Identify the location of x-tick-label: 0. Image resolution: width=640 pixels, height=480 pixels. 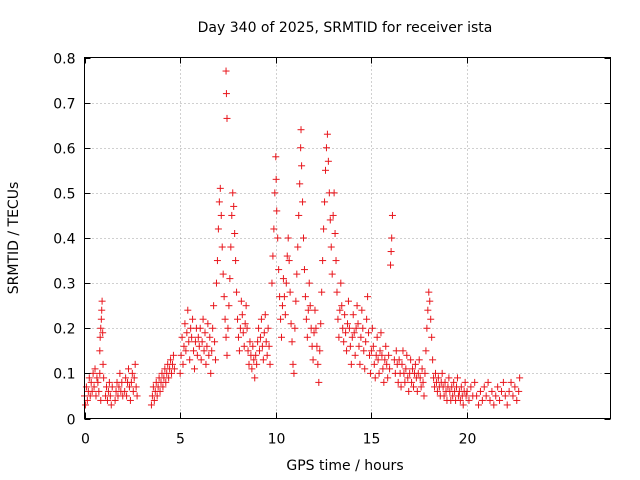
(85, 440).